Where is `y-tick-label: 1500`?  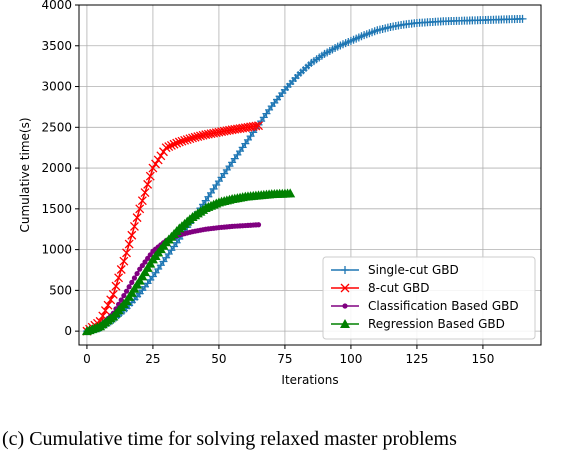
y-tick-label: 1500 is located at coordinates (56, 209).